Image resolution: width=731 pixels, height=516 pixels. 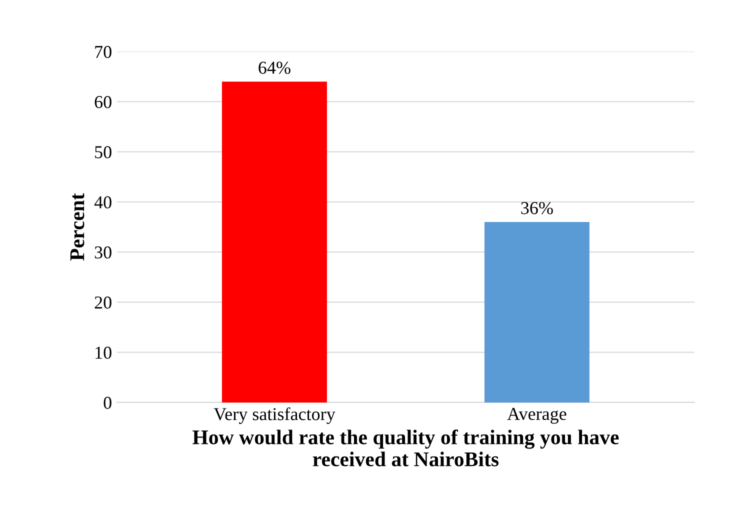 What do you see at coordinates (275, 415) in the screenshot?
I see `x-tick-label: Very satisfactory` at bounding box center [275, 415].